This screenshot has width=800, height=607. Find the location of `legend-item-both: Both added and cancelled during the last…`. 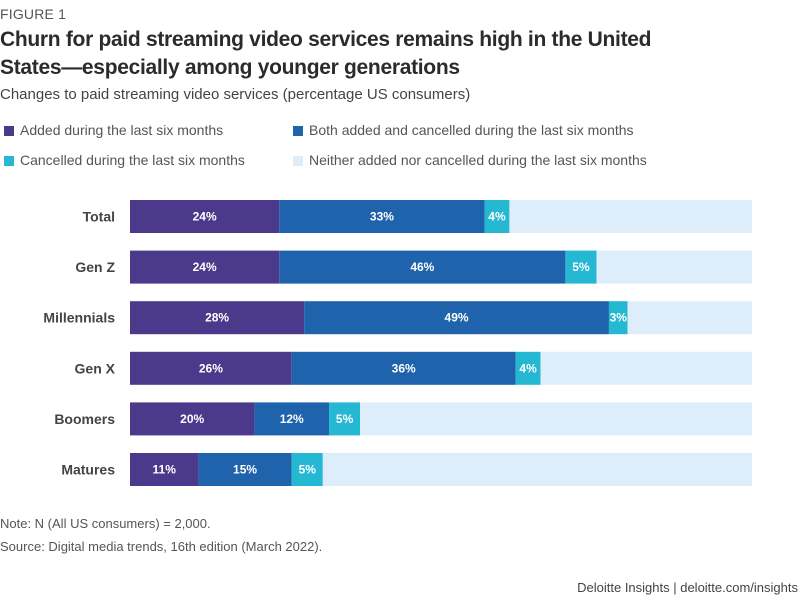

legend-item-both: Both added and cancelled during the last… is located at coordinates (463, 130).